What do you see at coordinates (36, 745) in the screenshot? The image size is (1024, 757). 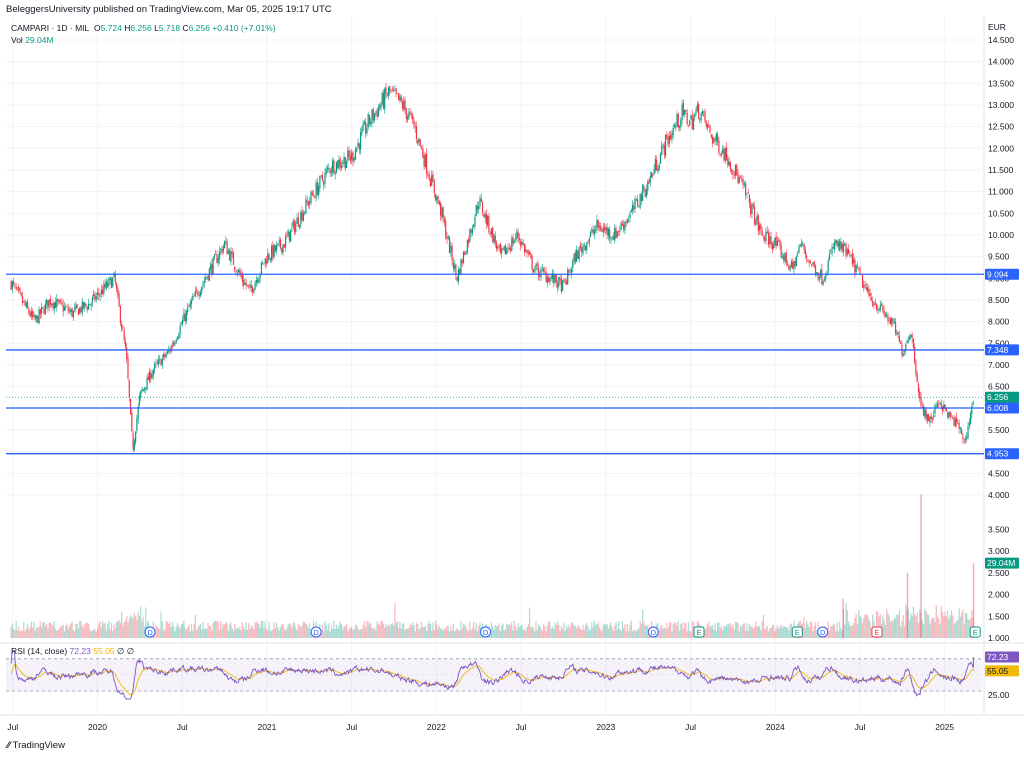 I see `tradingview-logo: ⁄⁄ TradingView` at bounding box center [36, 745].